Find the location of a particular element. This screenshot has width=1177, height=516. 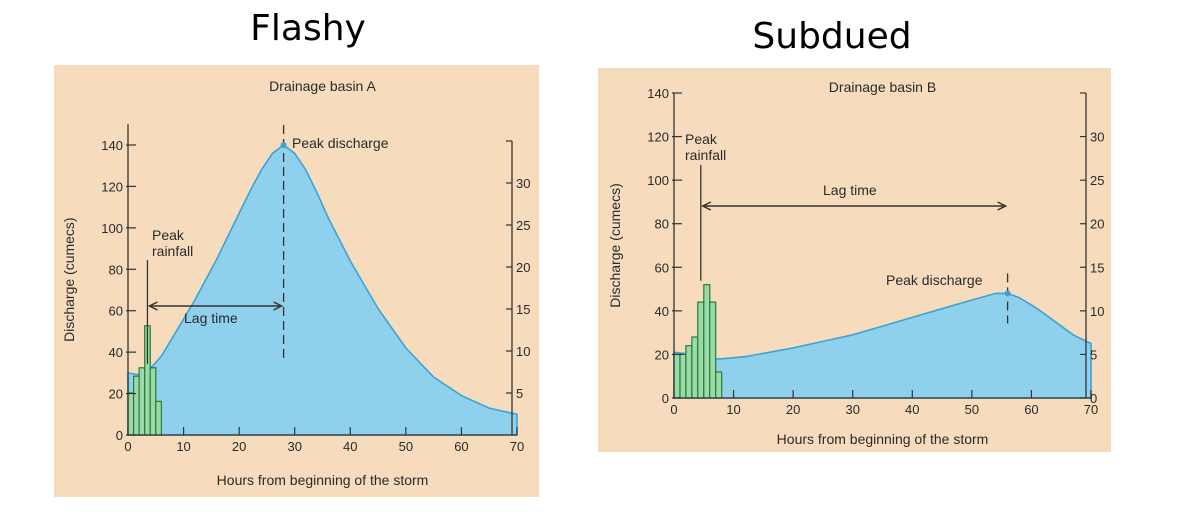

flashy-heading: Flashy is located at coordinates (308, 28).